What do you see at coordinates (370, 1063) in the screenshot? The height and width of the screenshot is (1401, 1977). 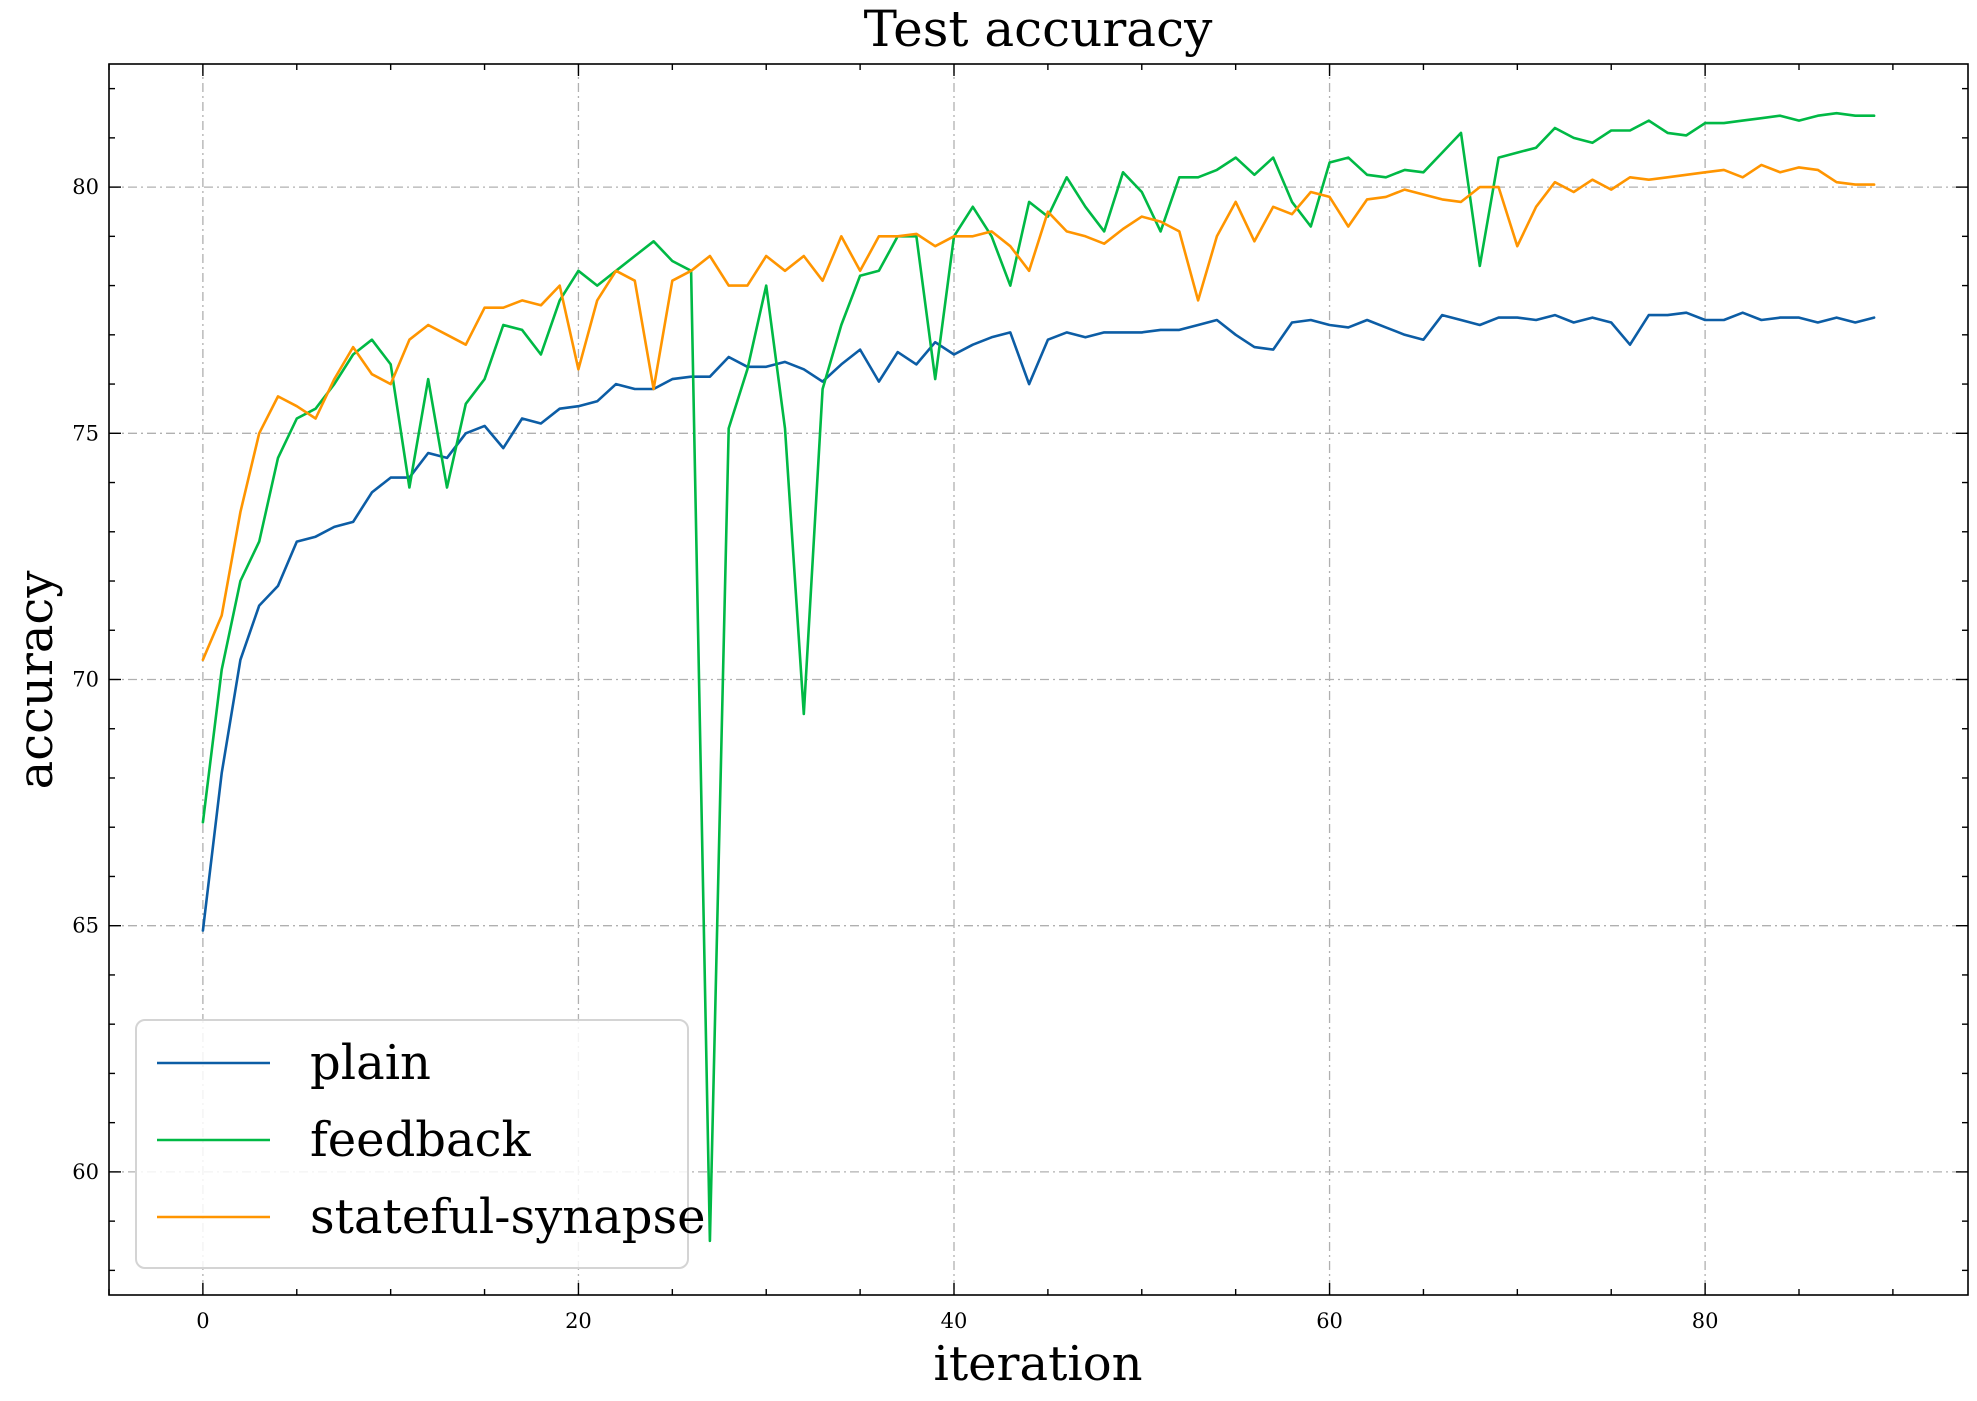 I see `legend-label-plain: plain` at bounding box center [370, 1063].